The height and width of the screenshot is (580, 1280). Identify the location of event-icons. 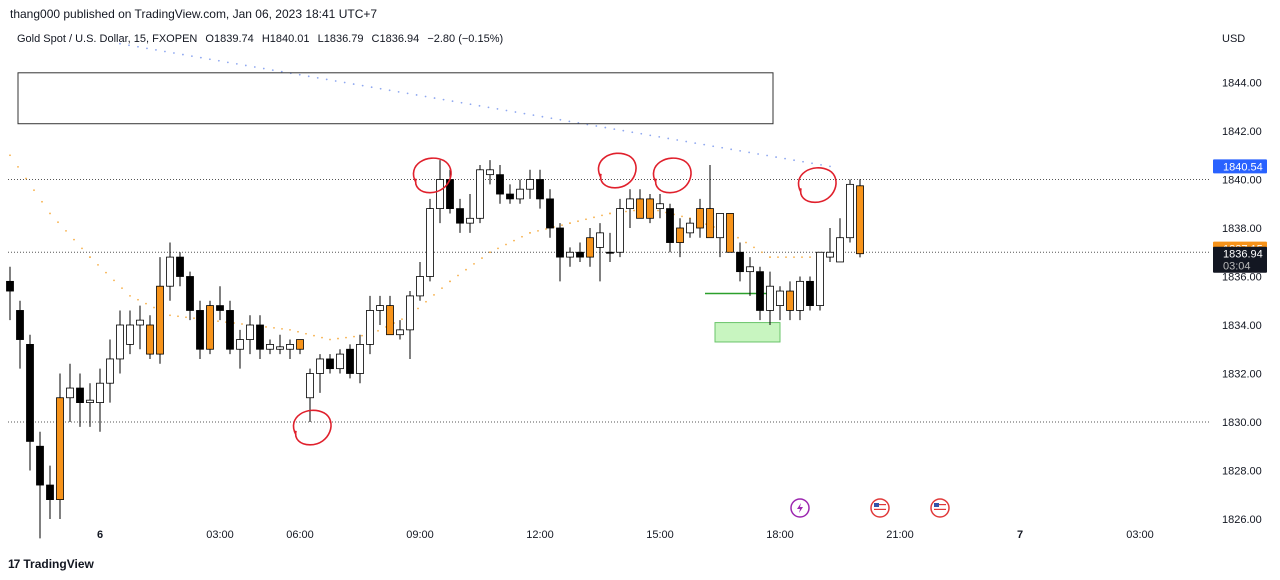
(870, 508).